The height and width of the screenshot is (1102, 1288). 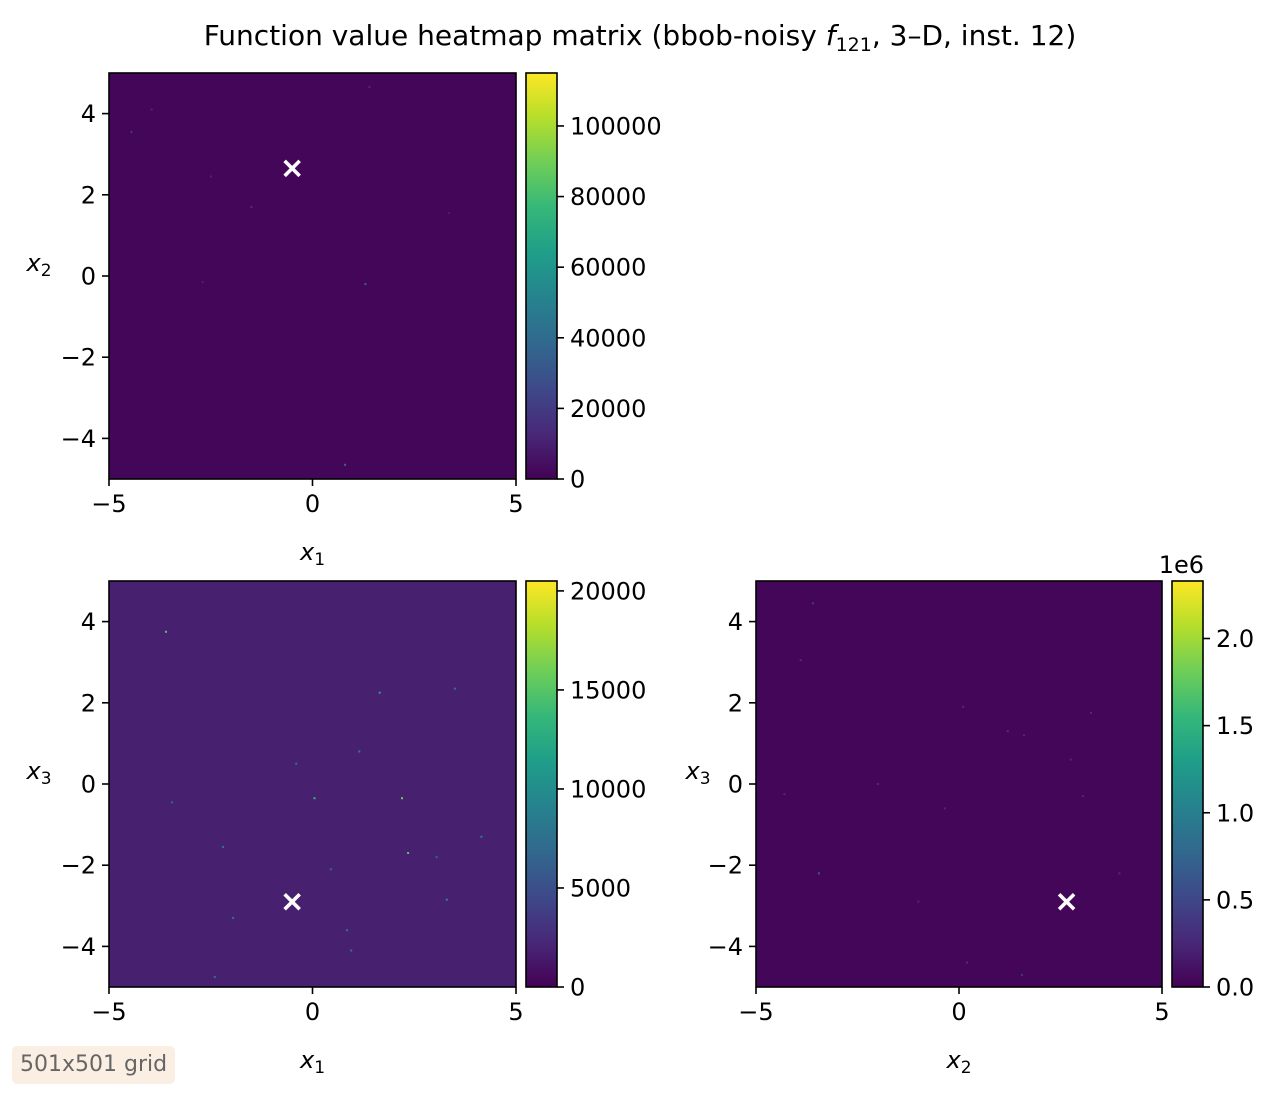 What do you see at coordinates (1235, 639) in the screenshot?
I see `colorbar-tick-label: 2.0` at bounding box center [1235, 639].